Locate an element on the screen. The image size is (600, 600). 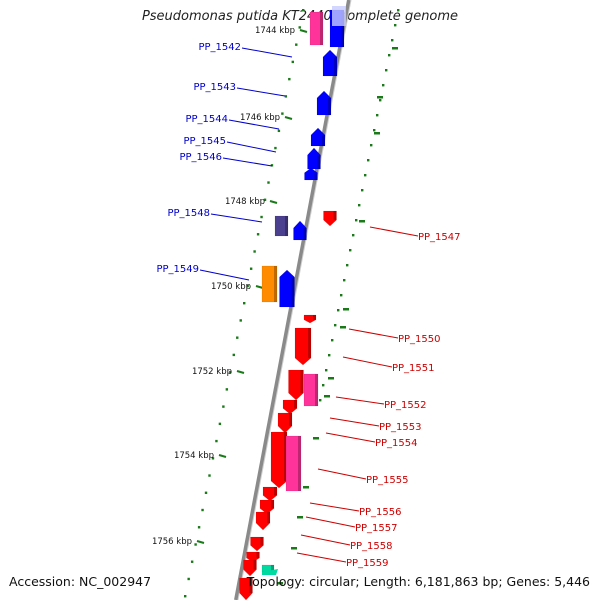
label-pp_1547: PP_1547 is located at coordinates (439, 237).